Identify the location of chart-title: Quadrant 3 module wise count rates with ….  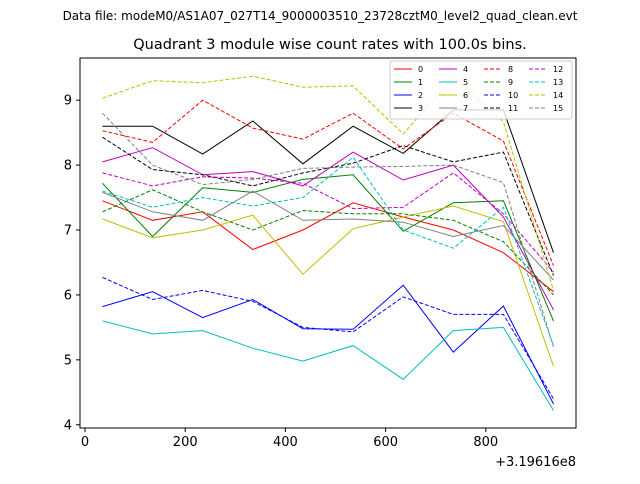
(330, 45).